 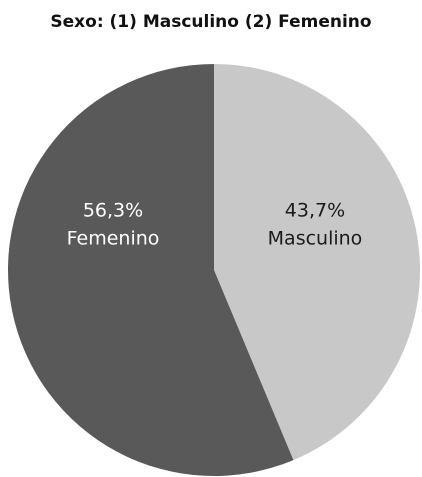 What do you see at coordinates (315, 211) in the screenshot?
I see `slice-value-label: 43,7%` at bounding box center [315, 211].